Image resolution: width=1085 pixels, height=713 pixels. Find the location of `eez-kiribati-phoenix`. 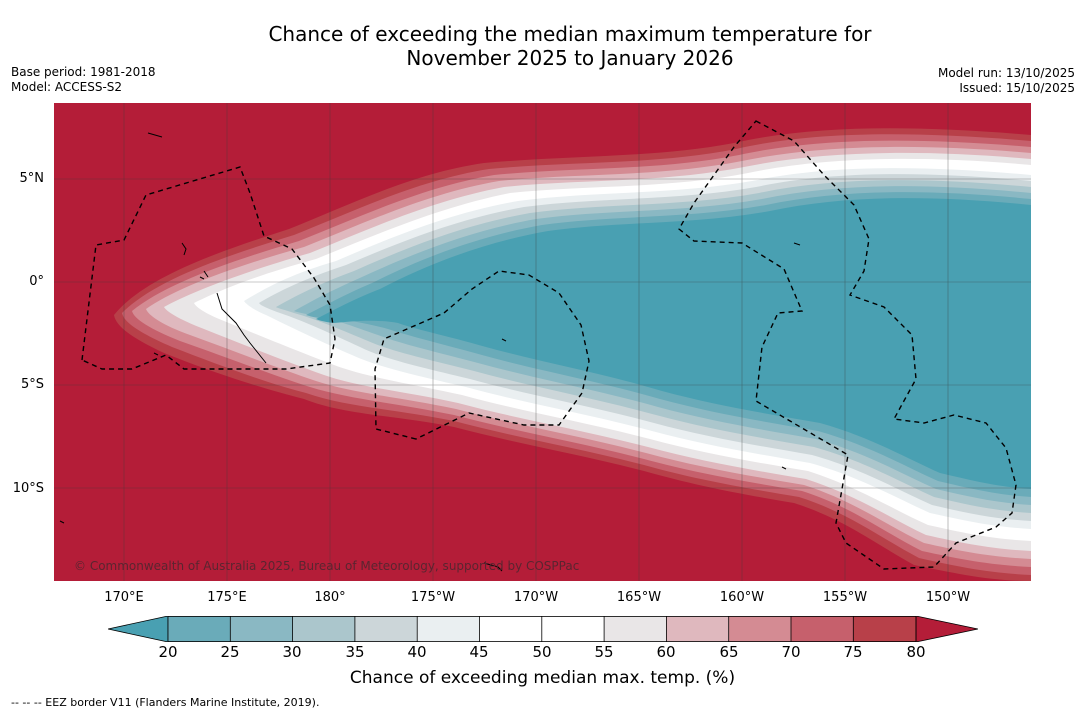

eez-kiribati-phoenix is located at coordinates (482, 355).